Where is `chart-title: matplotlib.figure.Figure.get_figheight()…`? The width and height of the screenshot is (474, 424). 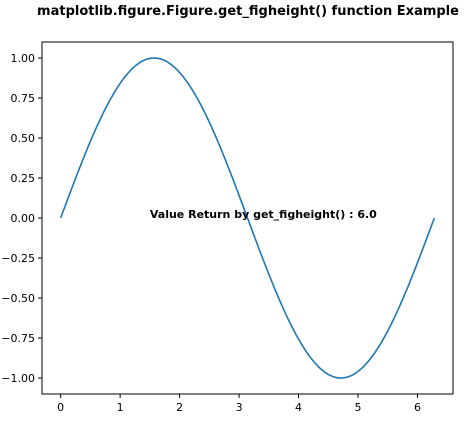
chart-title: matplotlib.figure.Figure.get_figheight()… is located at coordinates (248, 11).